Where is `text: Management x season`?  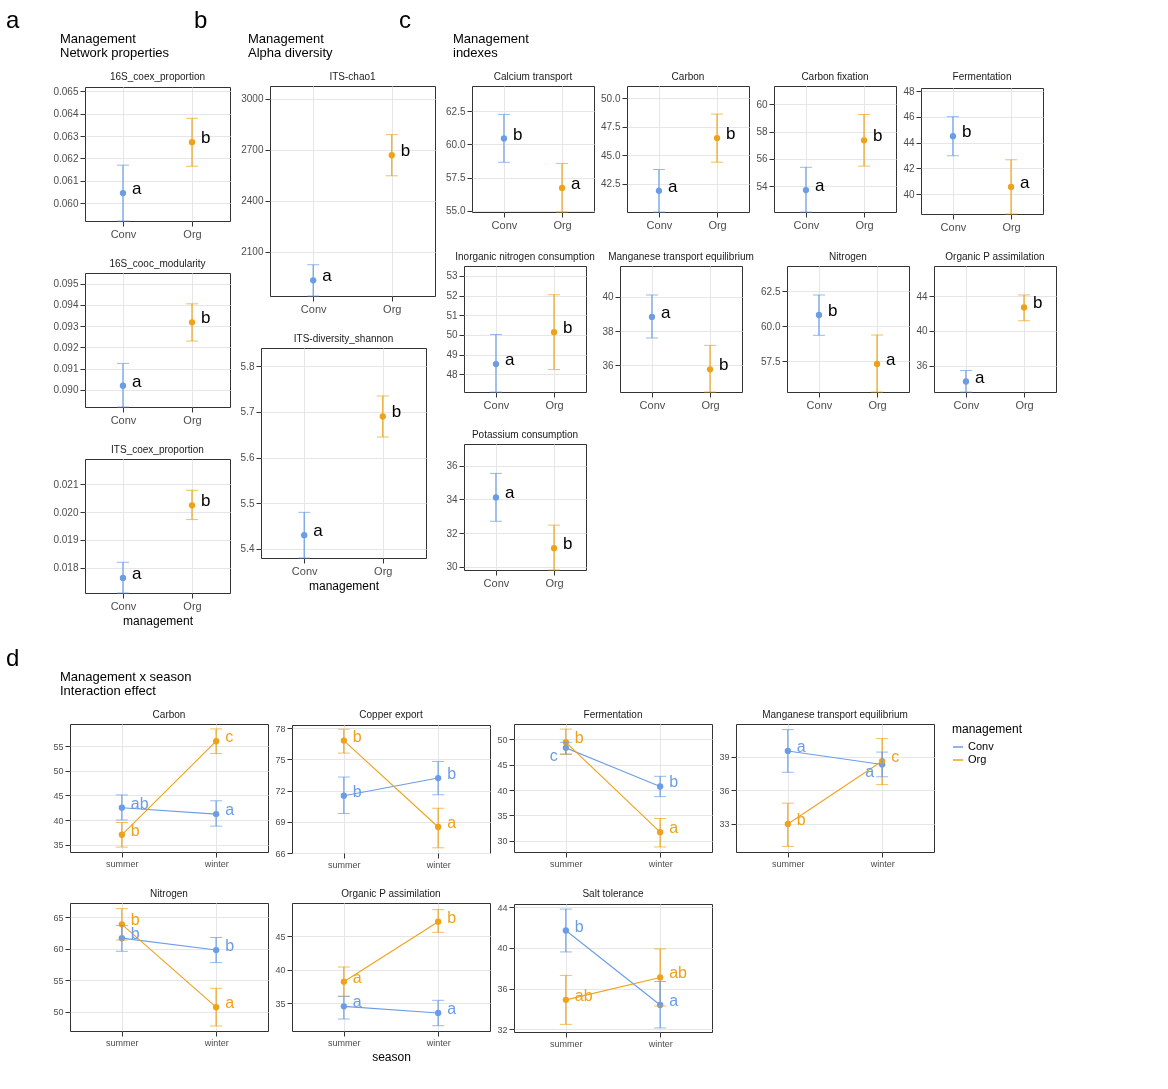 text: Management x season is located at coordinates (126, 676).